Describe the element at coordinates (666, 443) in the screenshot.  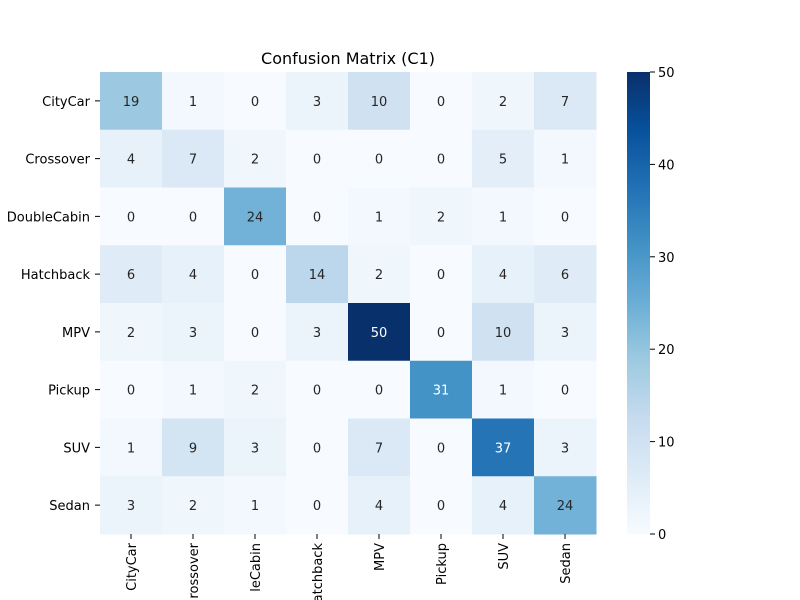
I see `colorbar-tick-label: 10` at that location.